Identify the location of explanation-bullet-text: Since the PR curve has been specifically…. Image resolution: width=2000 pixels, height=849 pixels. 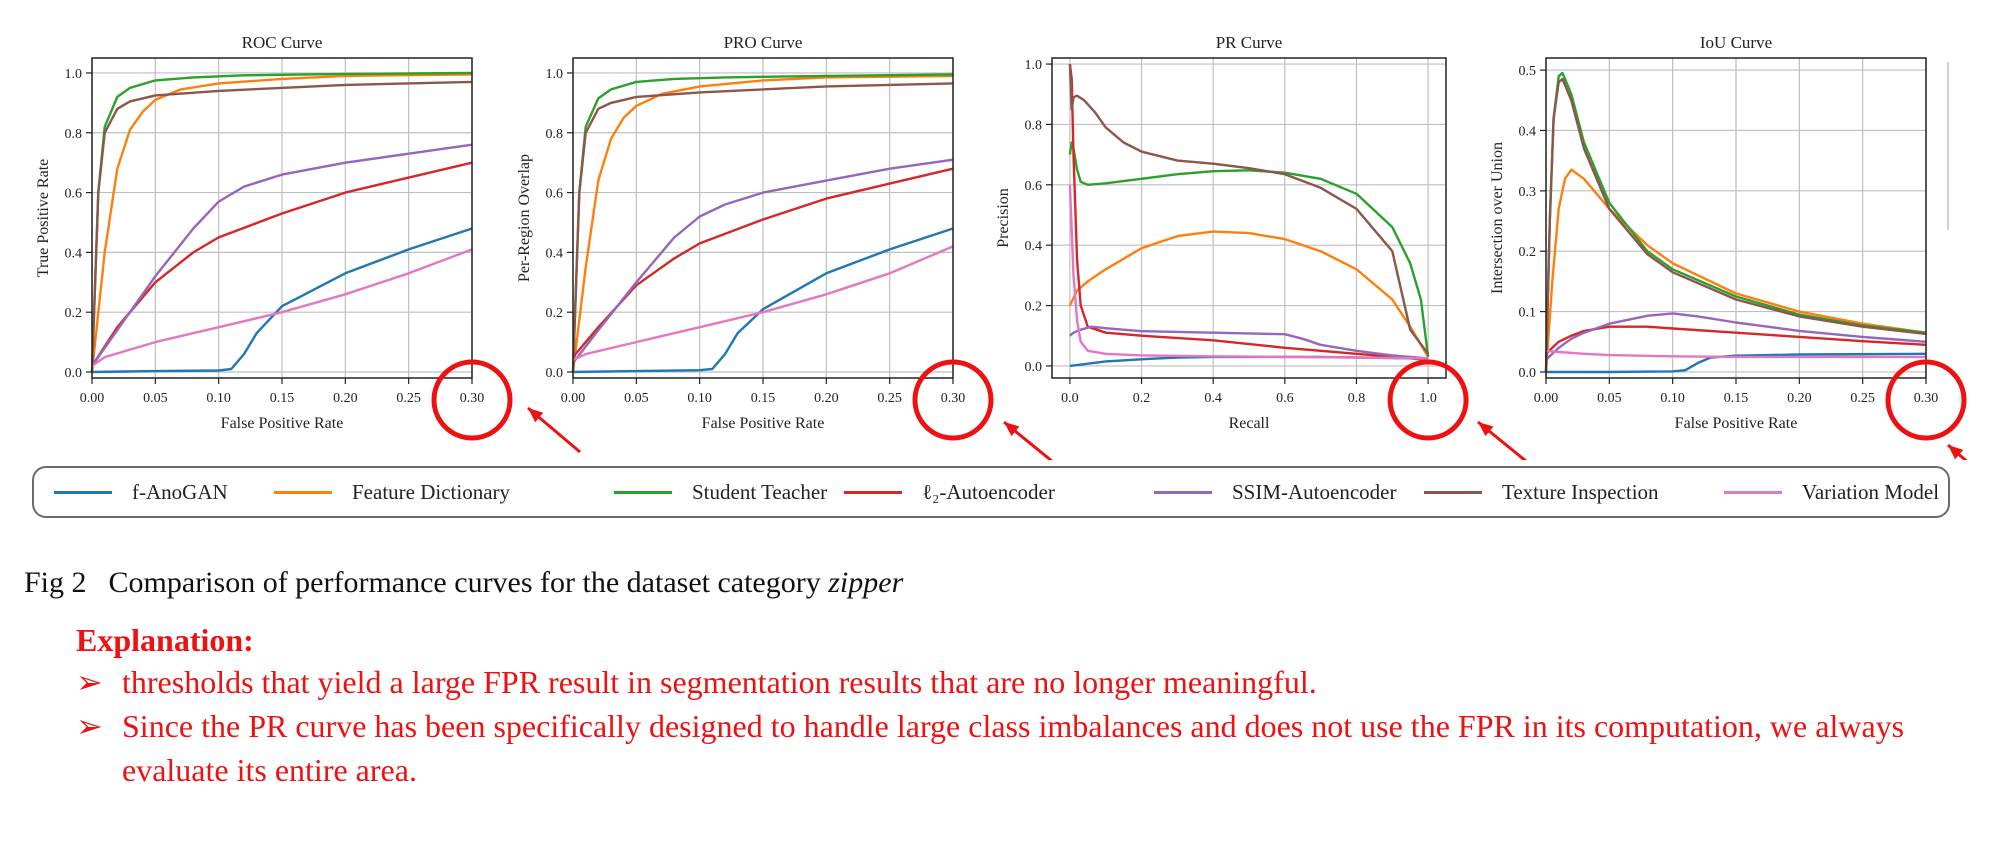
(1013, 748).